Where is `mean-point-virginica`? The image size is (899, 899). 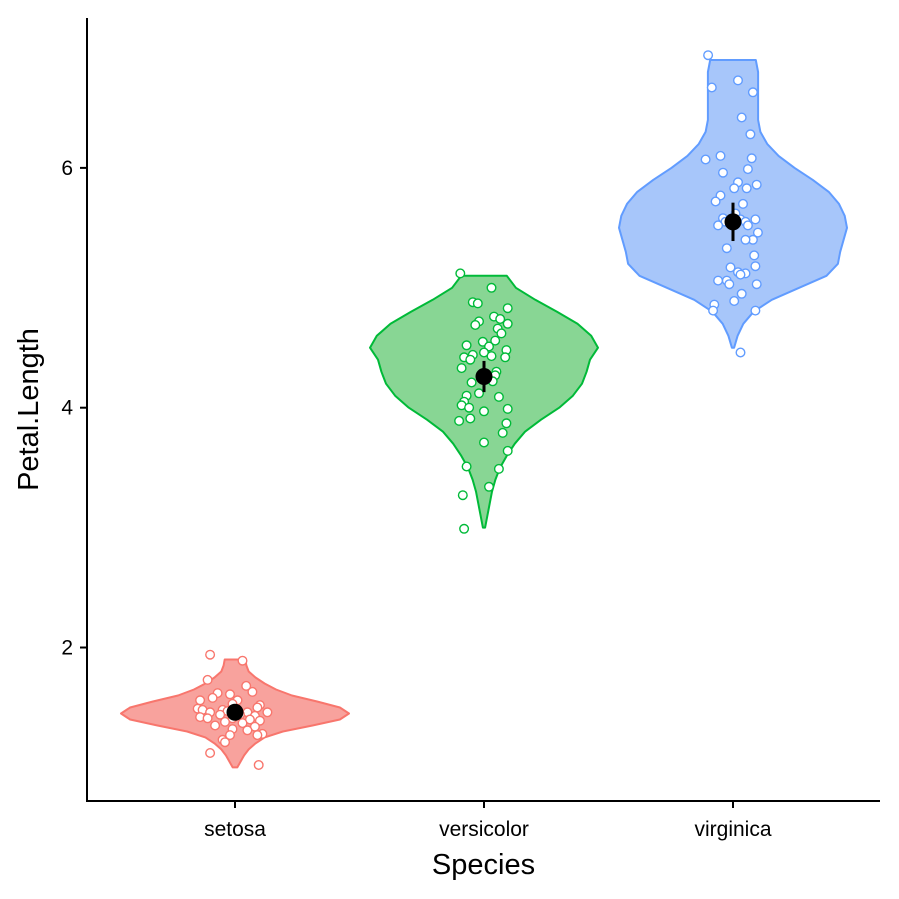 mean-point-virginica is located at coordinates (733, 222).